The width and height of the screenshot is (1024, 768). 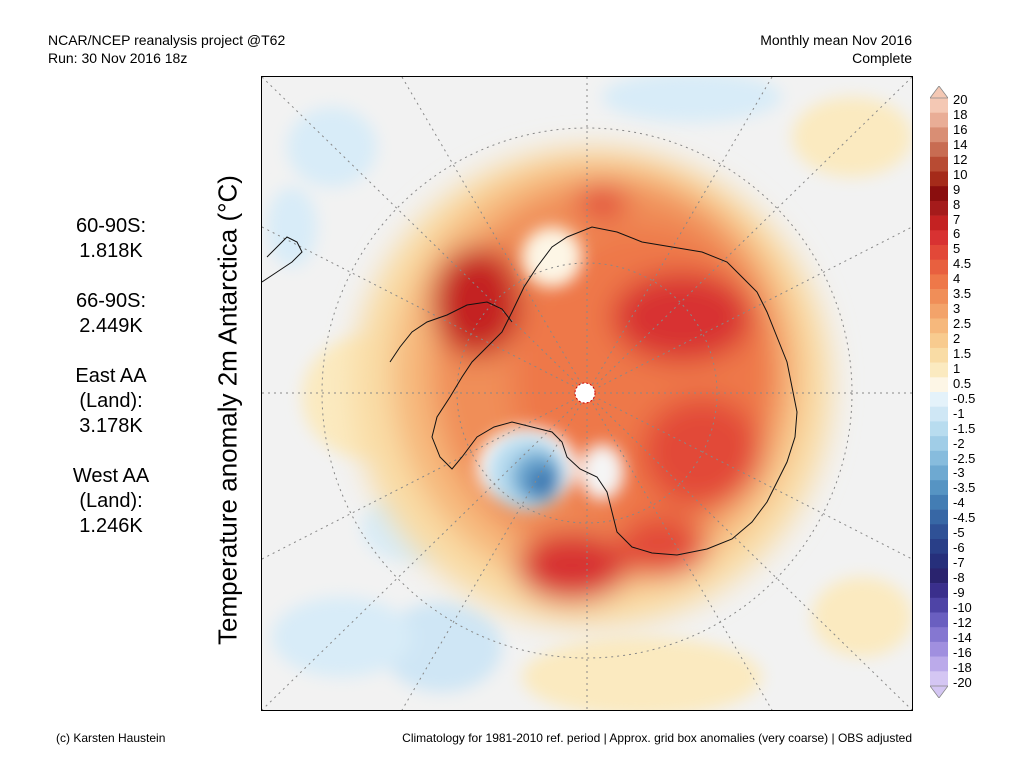 What do you see at coordinates (957, 309) in the screenshot?
I see `colorbar-tick-label: 3` at bounding box center [957, 309].